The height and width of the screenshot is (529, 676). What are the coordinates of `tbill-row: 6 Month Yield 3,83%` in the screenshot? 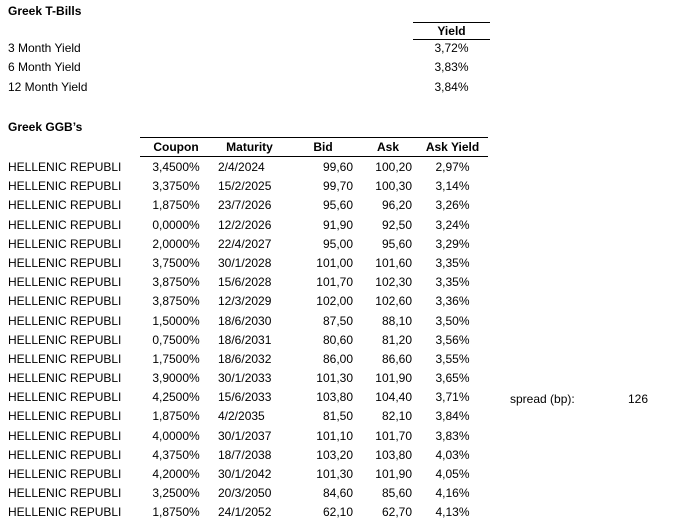 It's located at (338, 67).